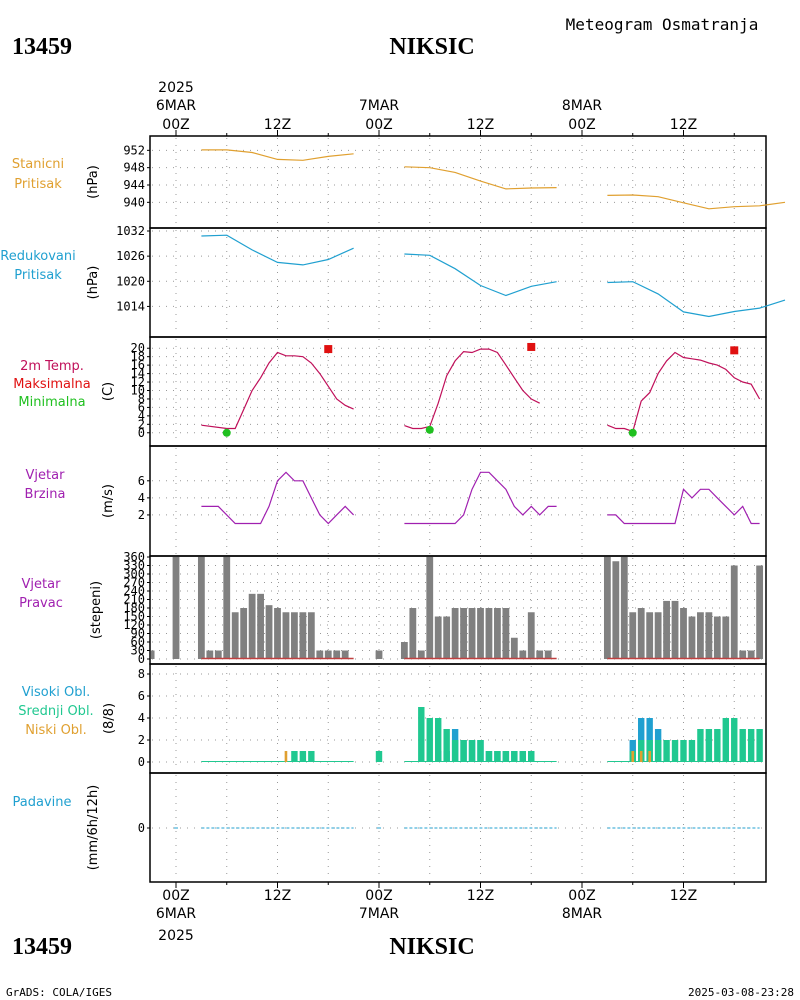 The width and height of the screenshot is (800, 1000). What do you see at coordinates (134, 150) in the screenshot?
I see `y-tick-label: 952` at bounding box center [134, 150].